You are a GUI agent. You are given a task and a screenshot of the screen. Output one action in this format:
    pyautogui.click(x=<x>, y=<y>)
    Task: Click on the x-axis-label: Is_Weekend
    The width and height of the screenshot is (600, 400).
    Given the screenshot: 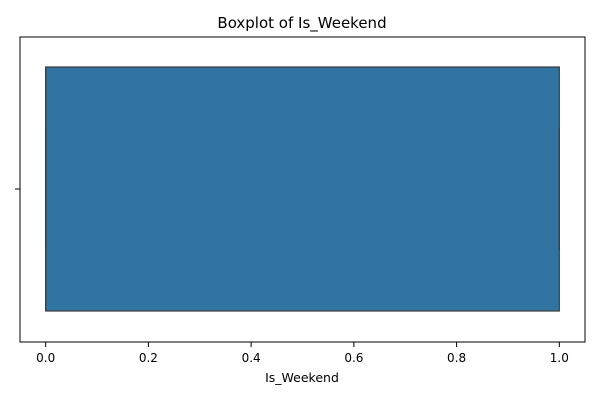 What is the action you would take?
    pyautogui.click(x=302, y=377)
    